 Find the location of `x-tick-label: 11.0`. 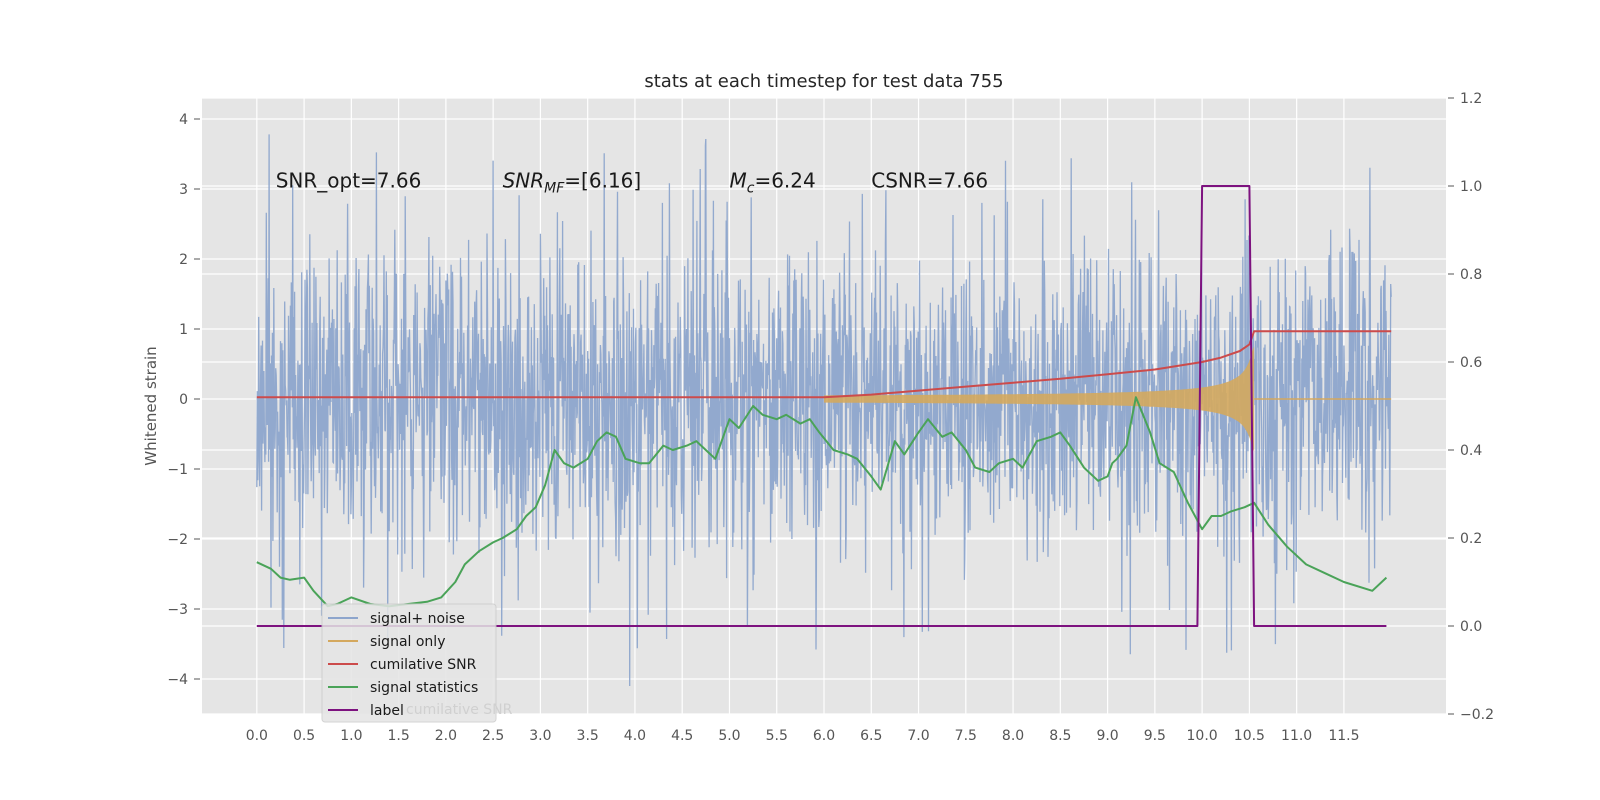

x-tick-label: 11.0 is located at coordinates (1296, 736).